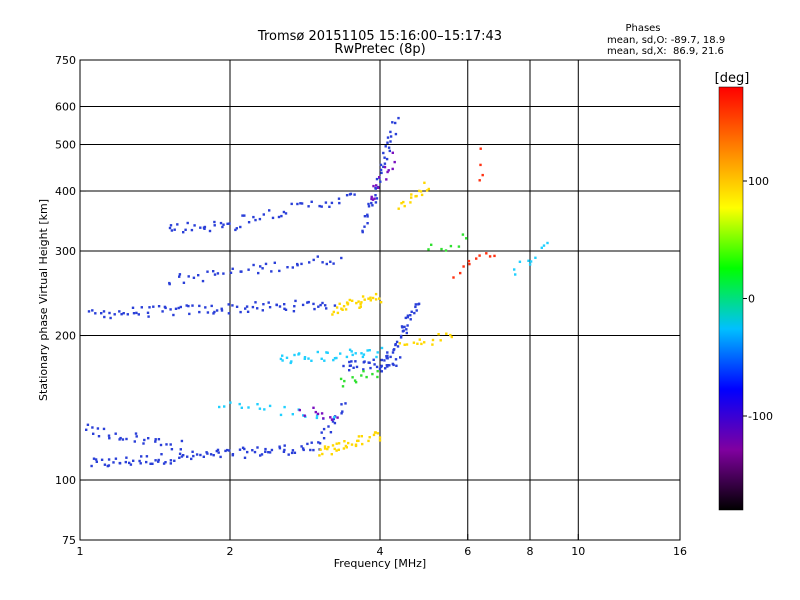 This screenshot has height=600, width=800. What do you see at coordinates (65, 480) in the screenshot?
I see `y-tick-label: 100` at bounding box center [65, 480].